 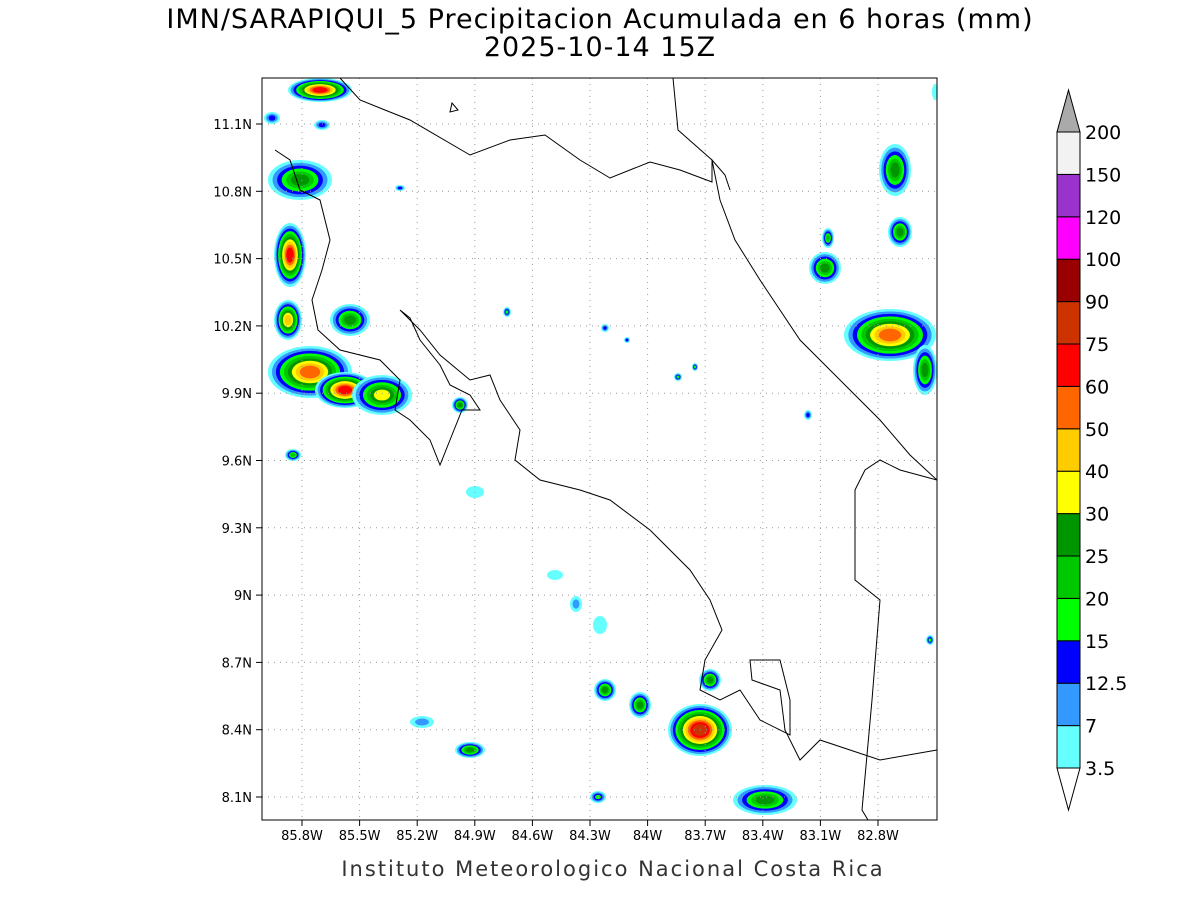 What do you see at coordinates (302, 836) in the screenshot?
I see `lon-label: 85.8W` at bounding box center [302, 836].